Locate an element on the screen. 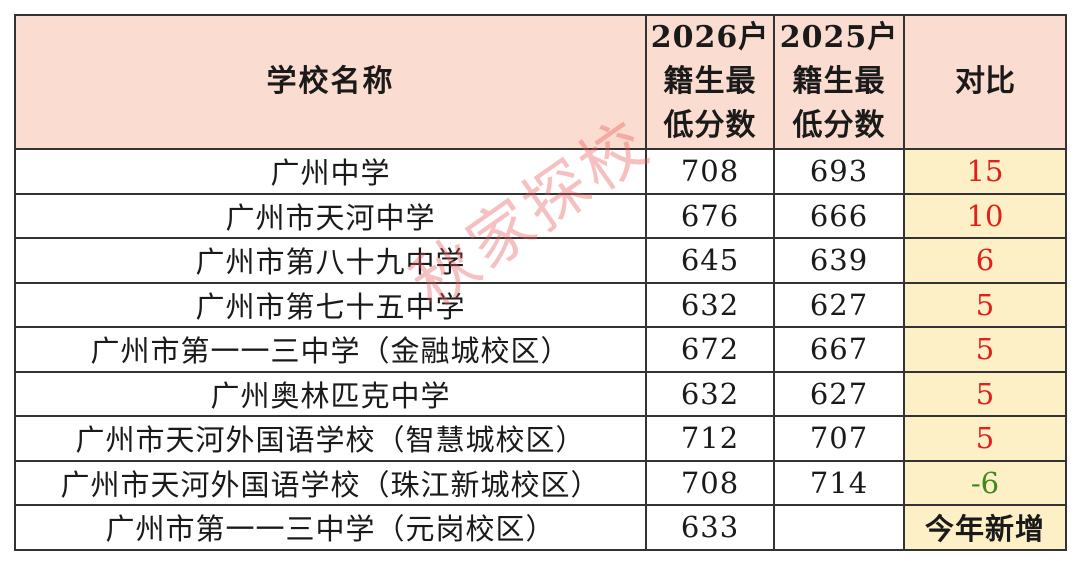  header-2026-line: 籍生最 is located at coordinates (710, 81).